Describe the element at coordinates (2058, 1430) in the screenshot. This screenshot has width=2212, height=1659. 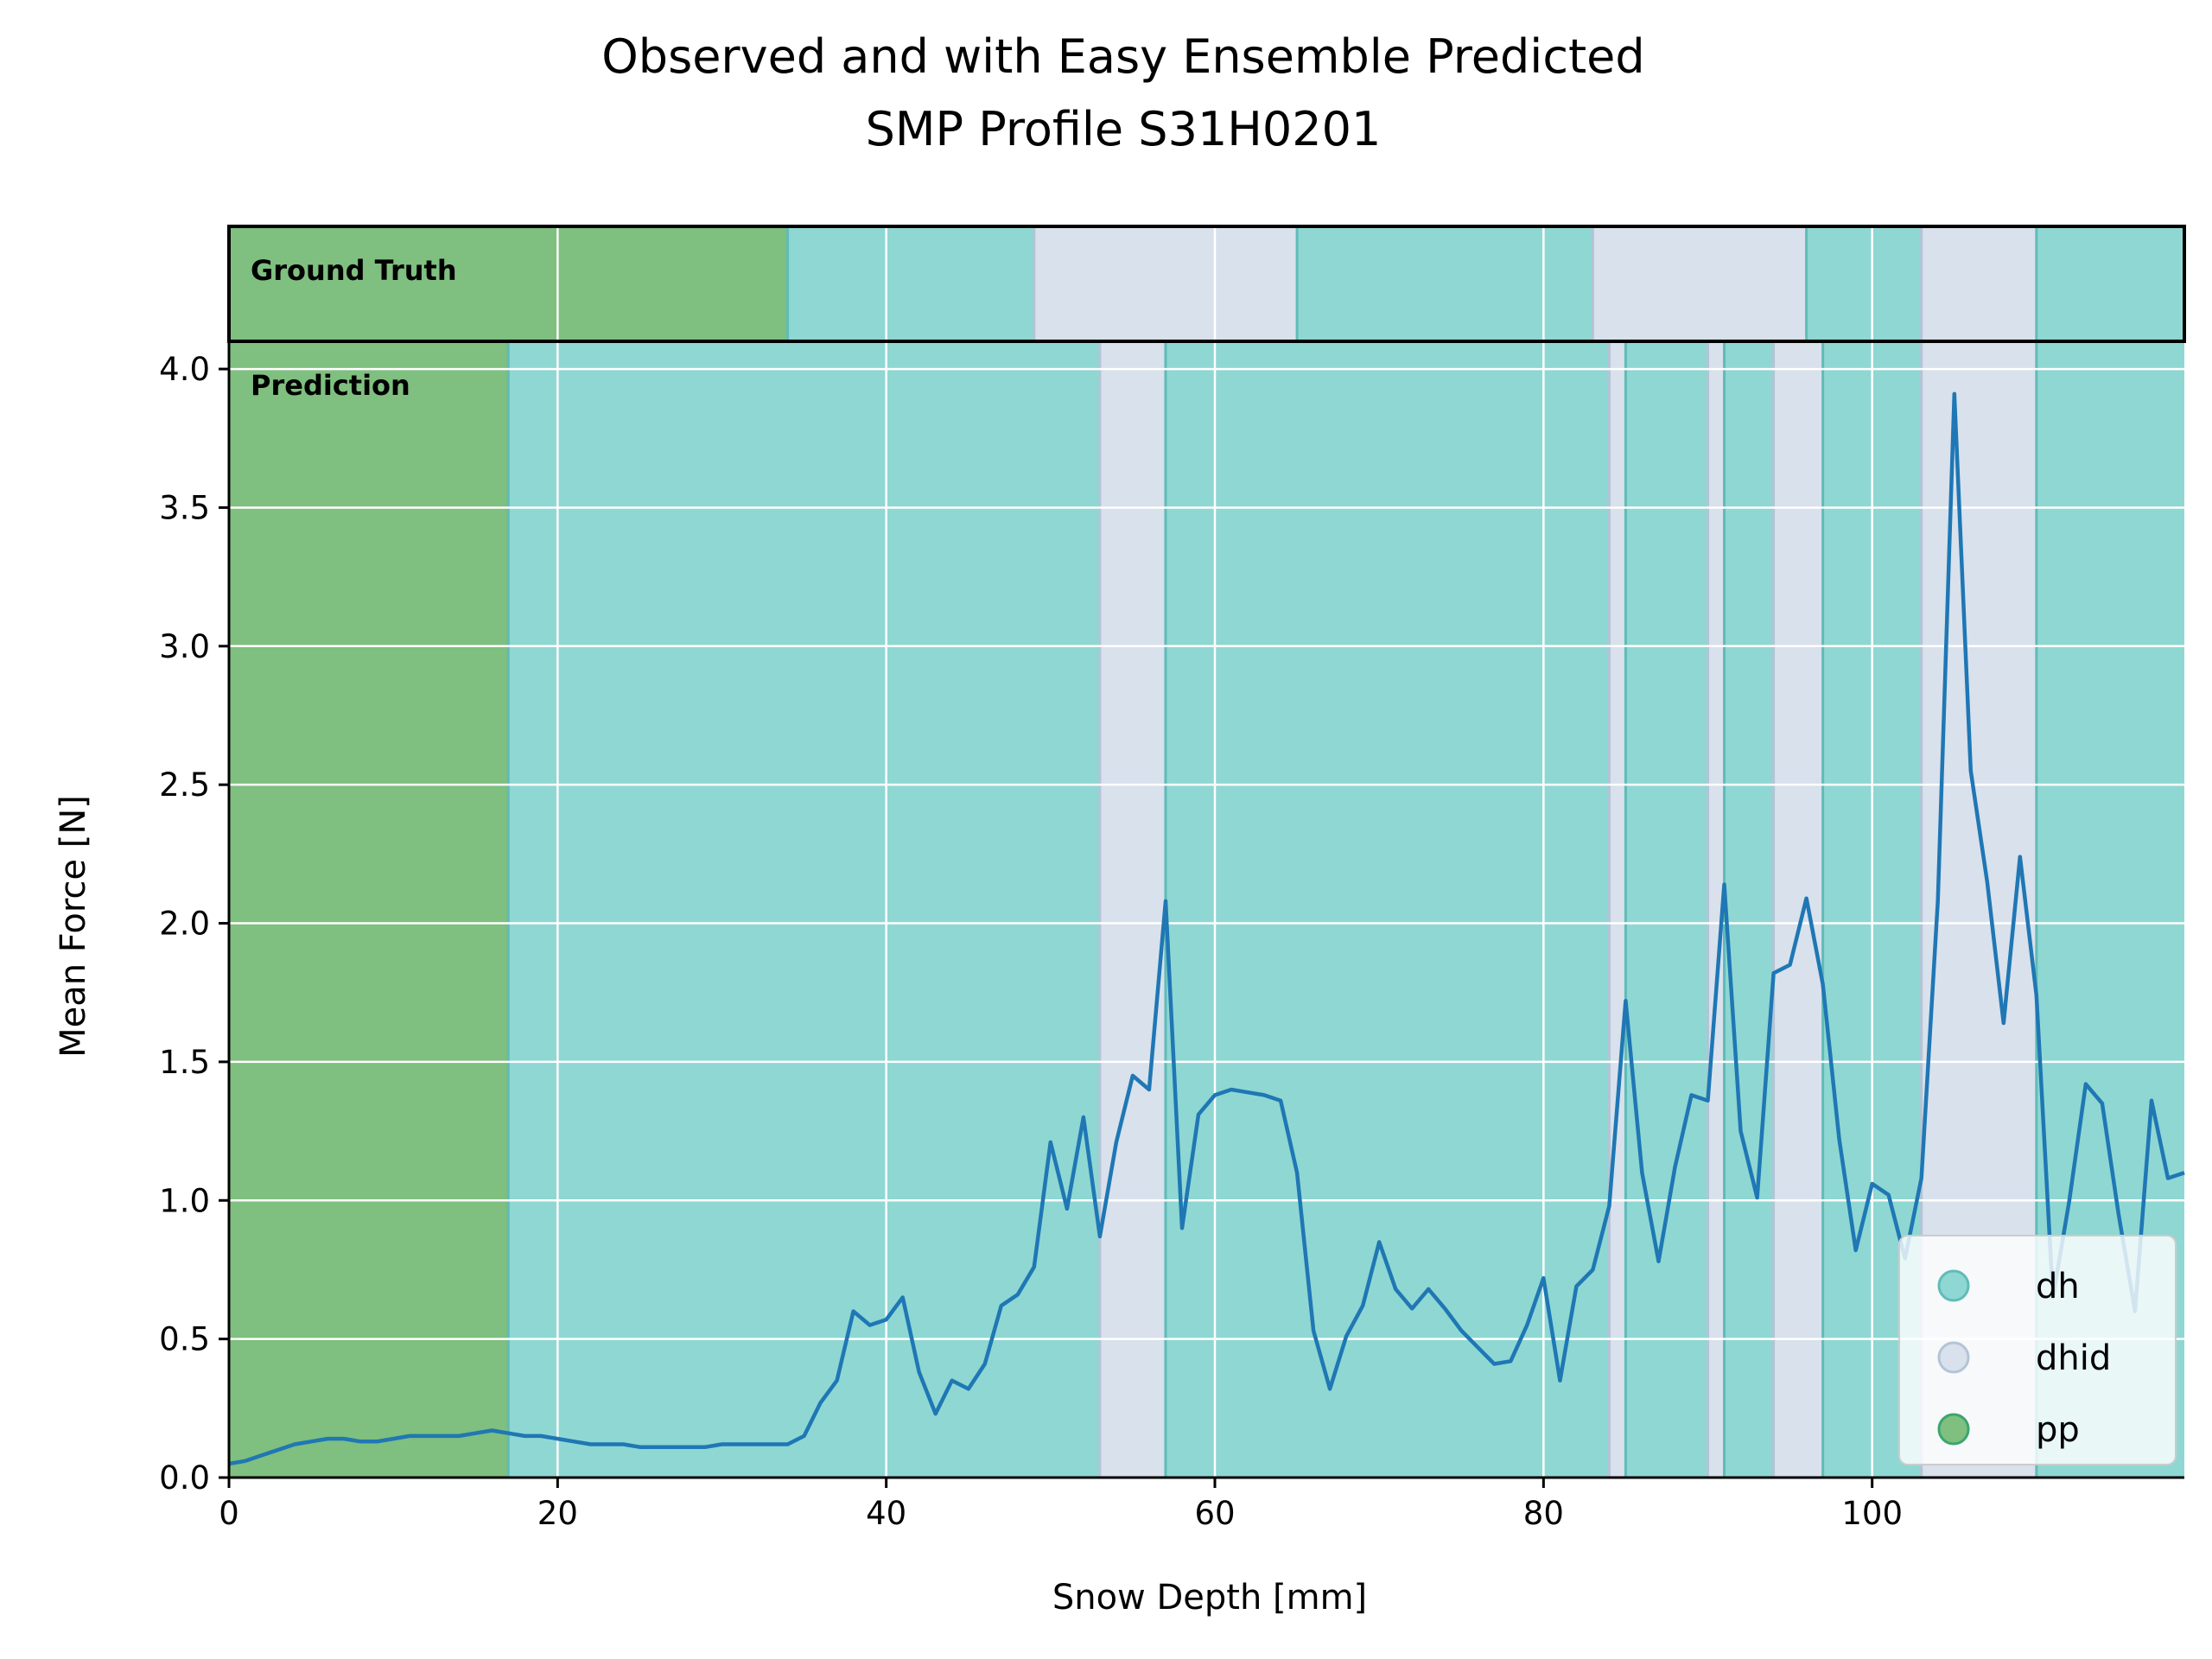
I see `legend-label-pp: pp` at that location.